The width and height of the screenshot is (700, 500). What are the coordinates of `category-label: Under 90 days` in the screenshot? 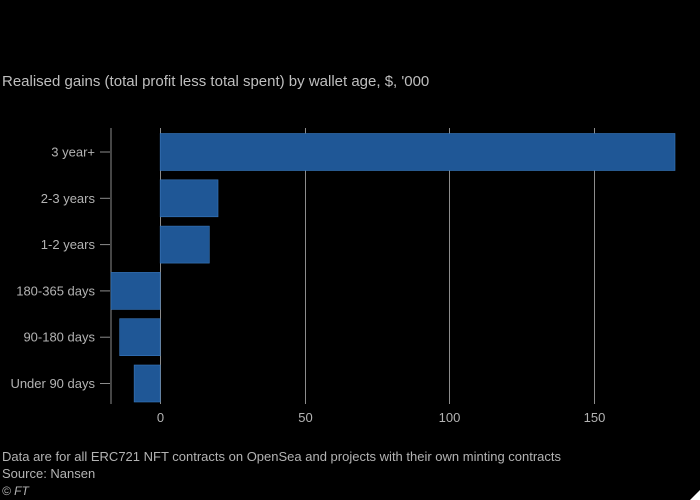 It's located at (52, 383).